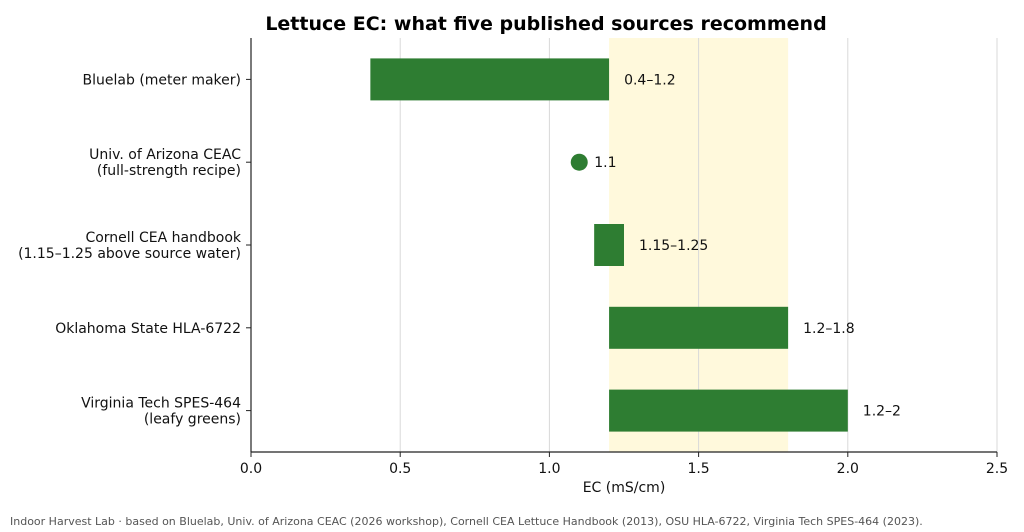 This screenshot has width=1024, height=532. What do you see at coordinates (650, 80) in the screenshot?
I see `value-label: 0.4–1.2` at bounding box center [650, 80].